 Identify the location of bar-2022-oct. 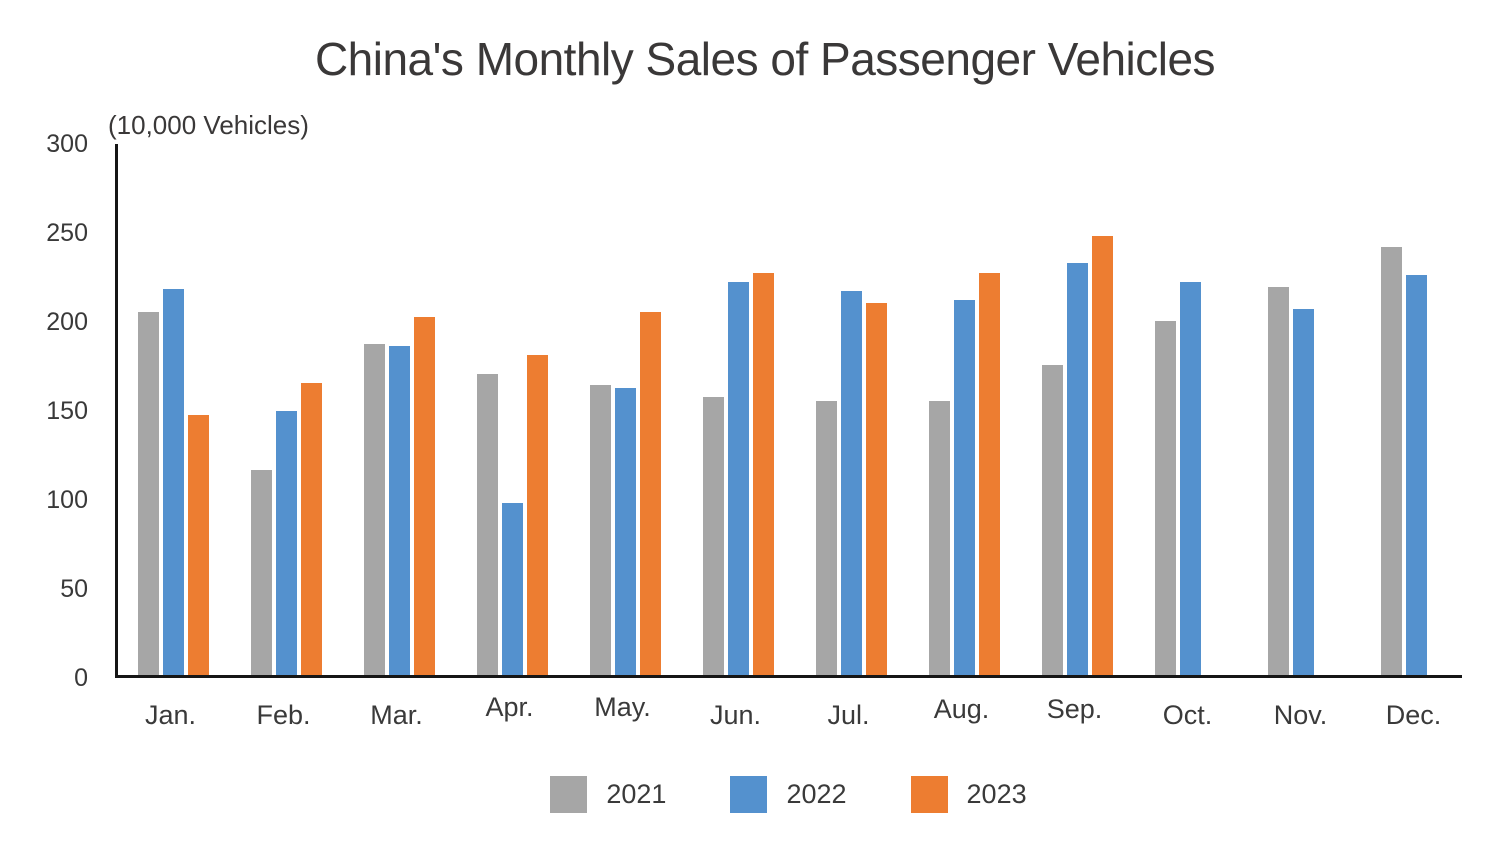
(1190, 478).